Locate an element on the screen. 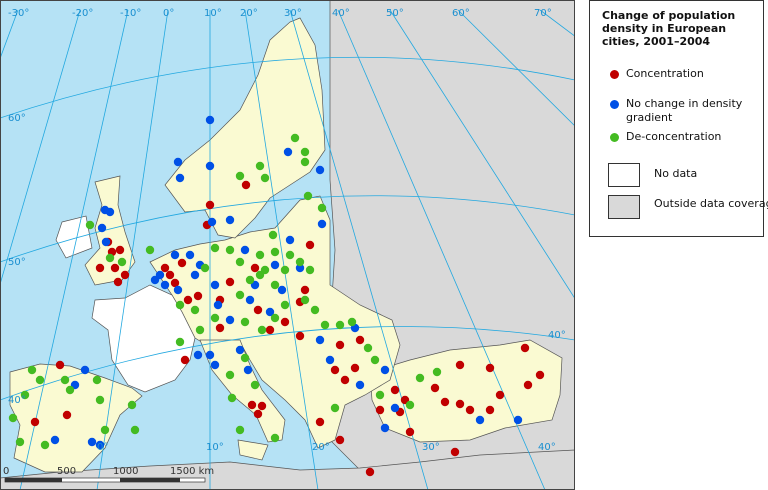 This screenshot has height=490, width=768. graticule-label: 30° is located at coordinates (293, 13).